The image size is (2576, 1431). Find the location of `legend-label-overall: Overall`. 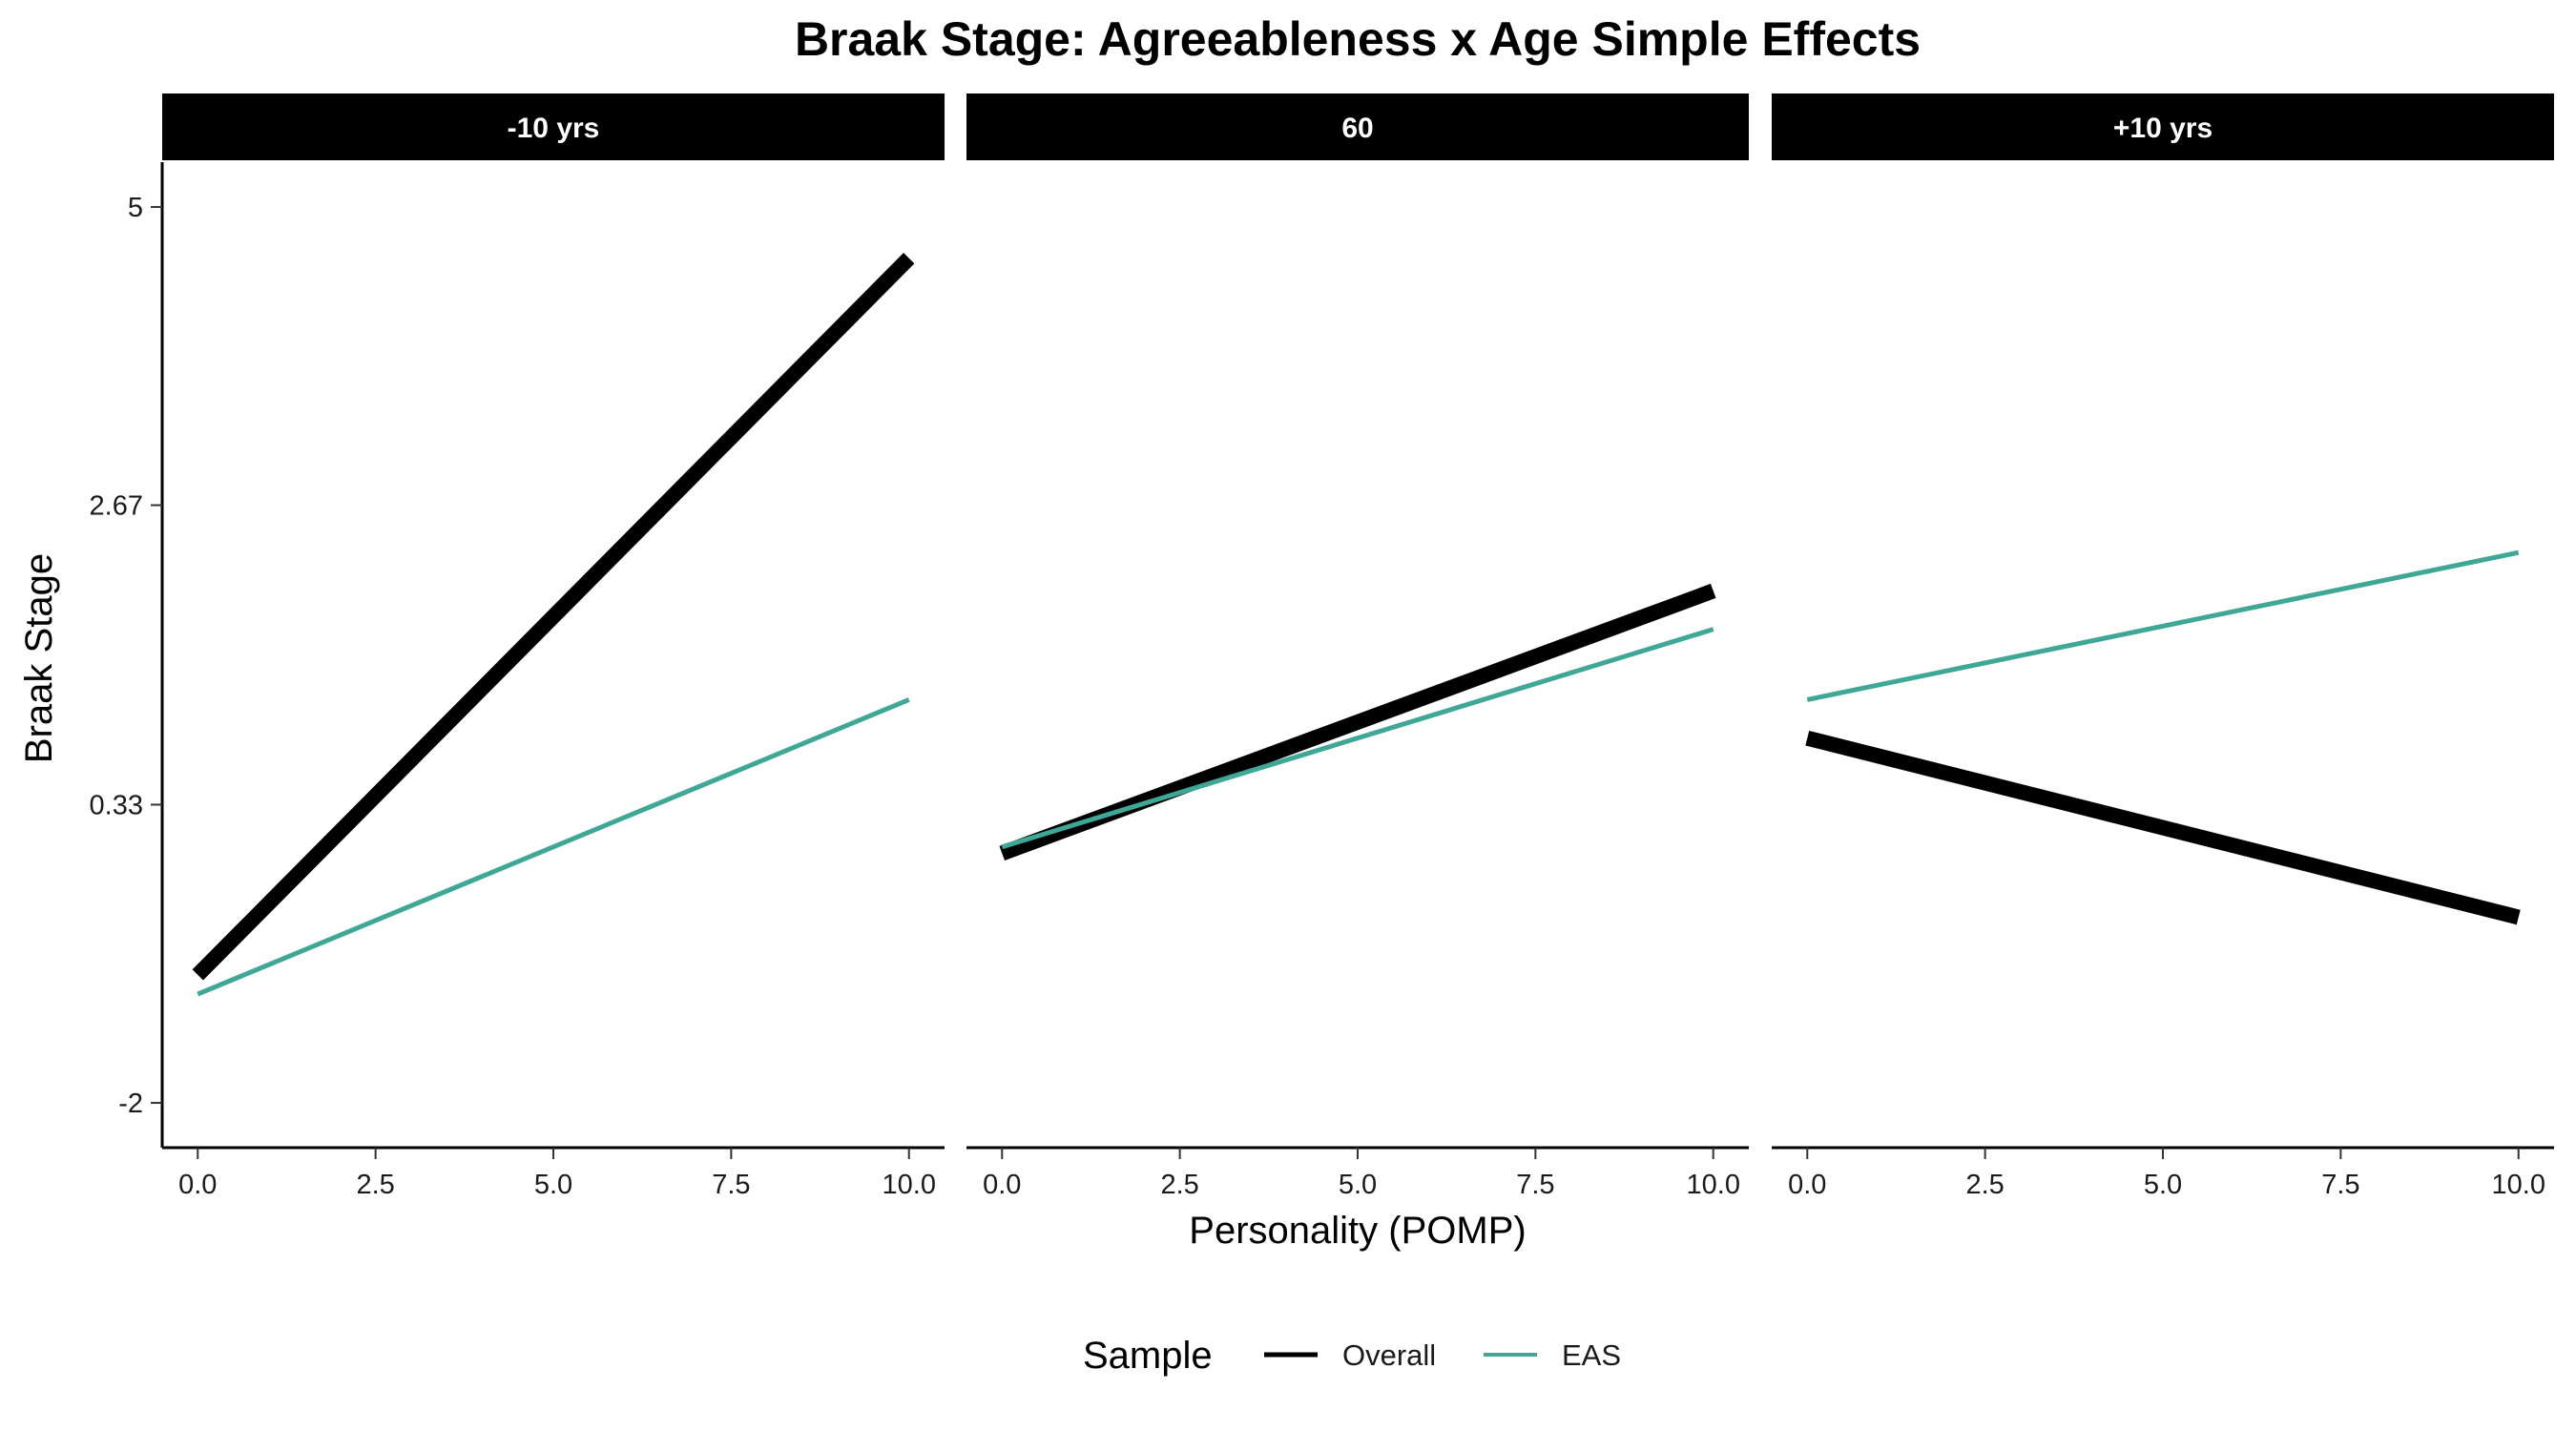

legend-label-overall: Overall is located at coordinates (1389, 1355).